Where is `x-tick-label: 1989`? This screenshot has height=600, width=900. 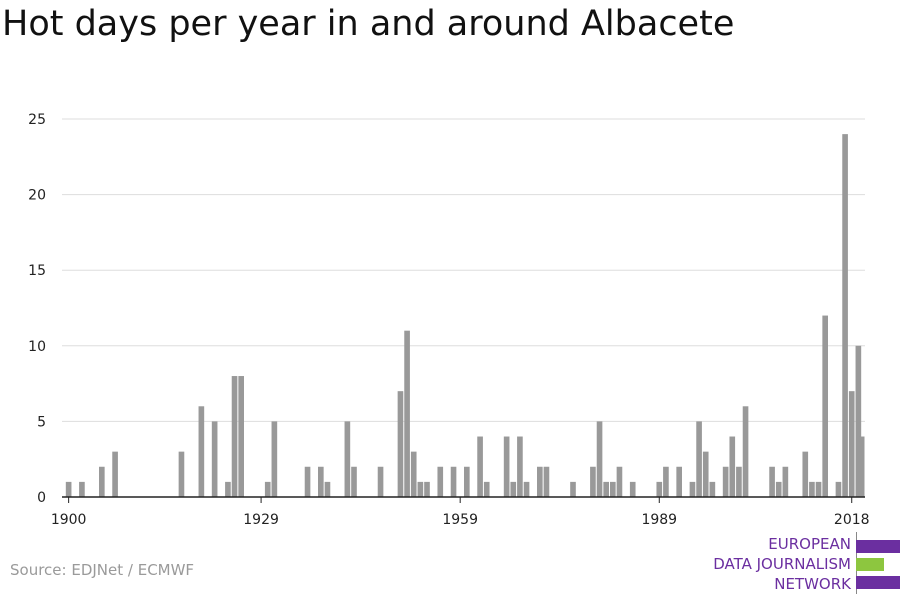 x-tick-label: 1989 is located at coordinates (659, 520).